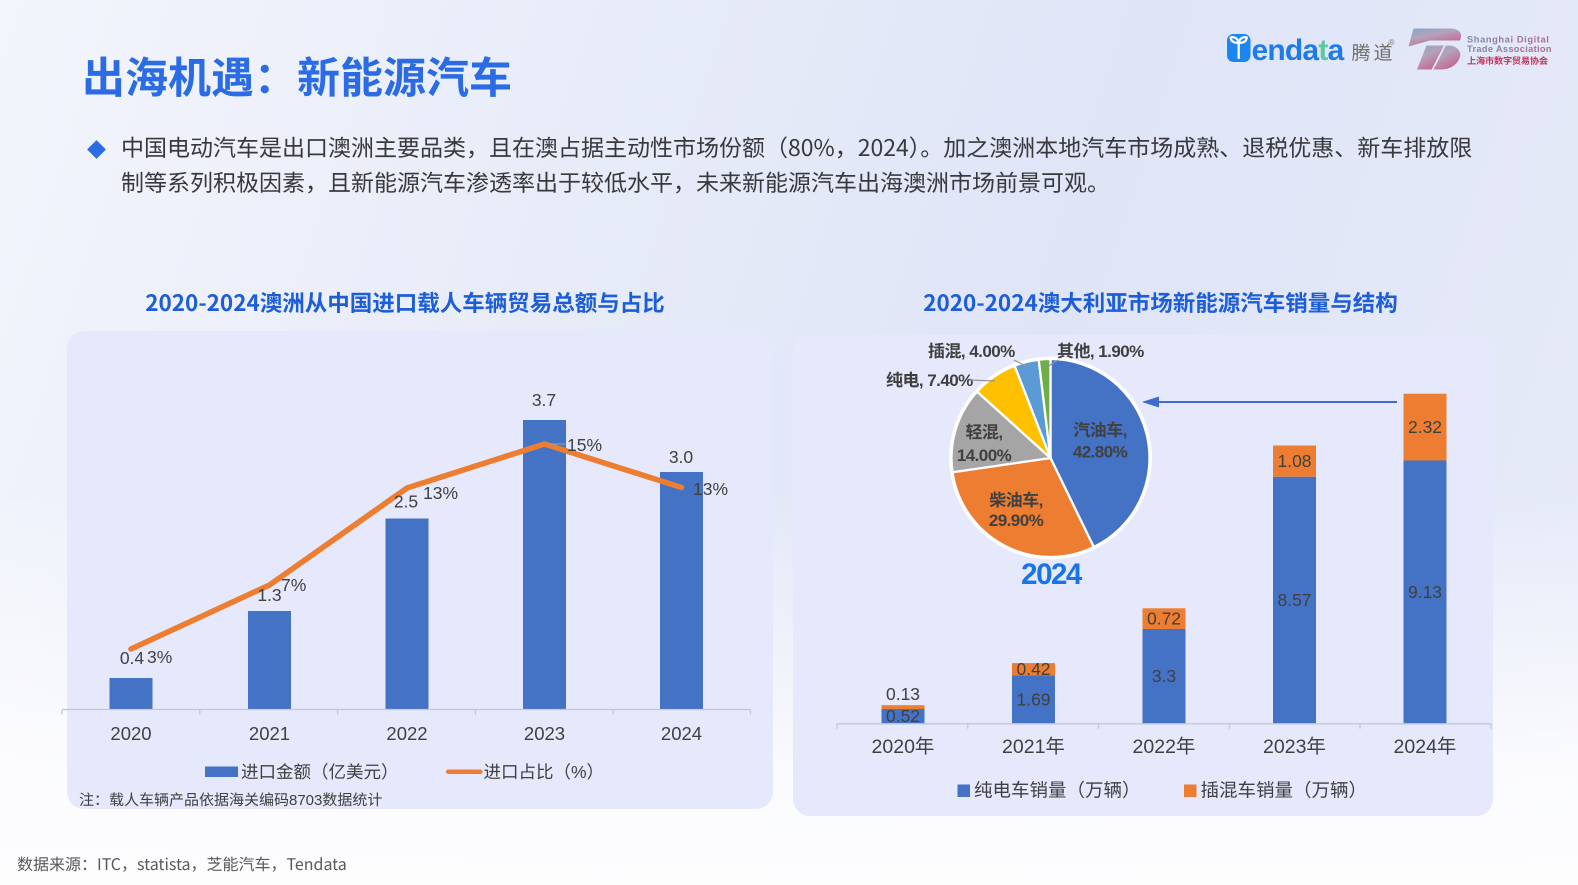  I want to click on svg-text: 进口金额（亿美元）, so click(320, 772).